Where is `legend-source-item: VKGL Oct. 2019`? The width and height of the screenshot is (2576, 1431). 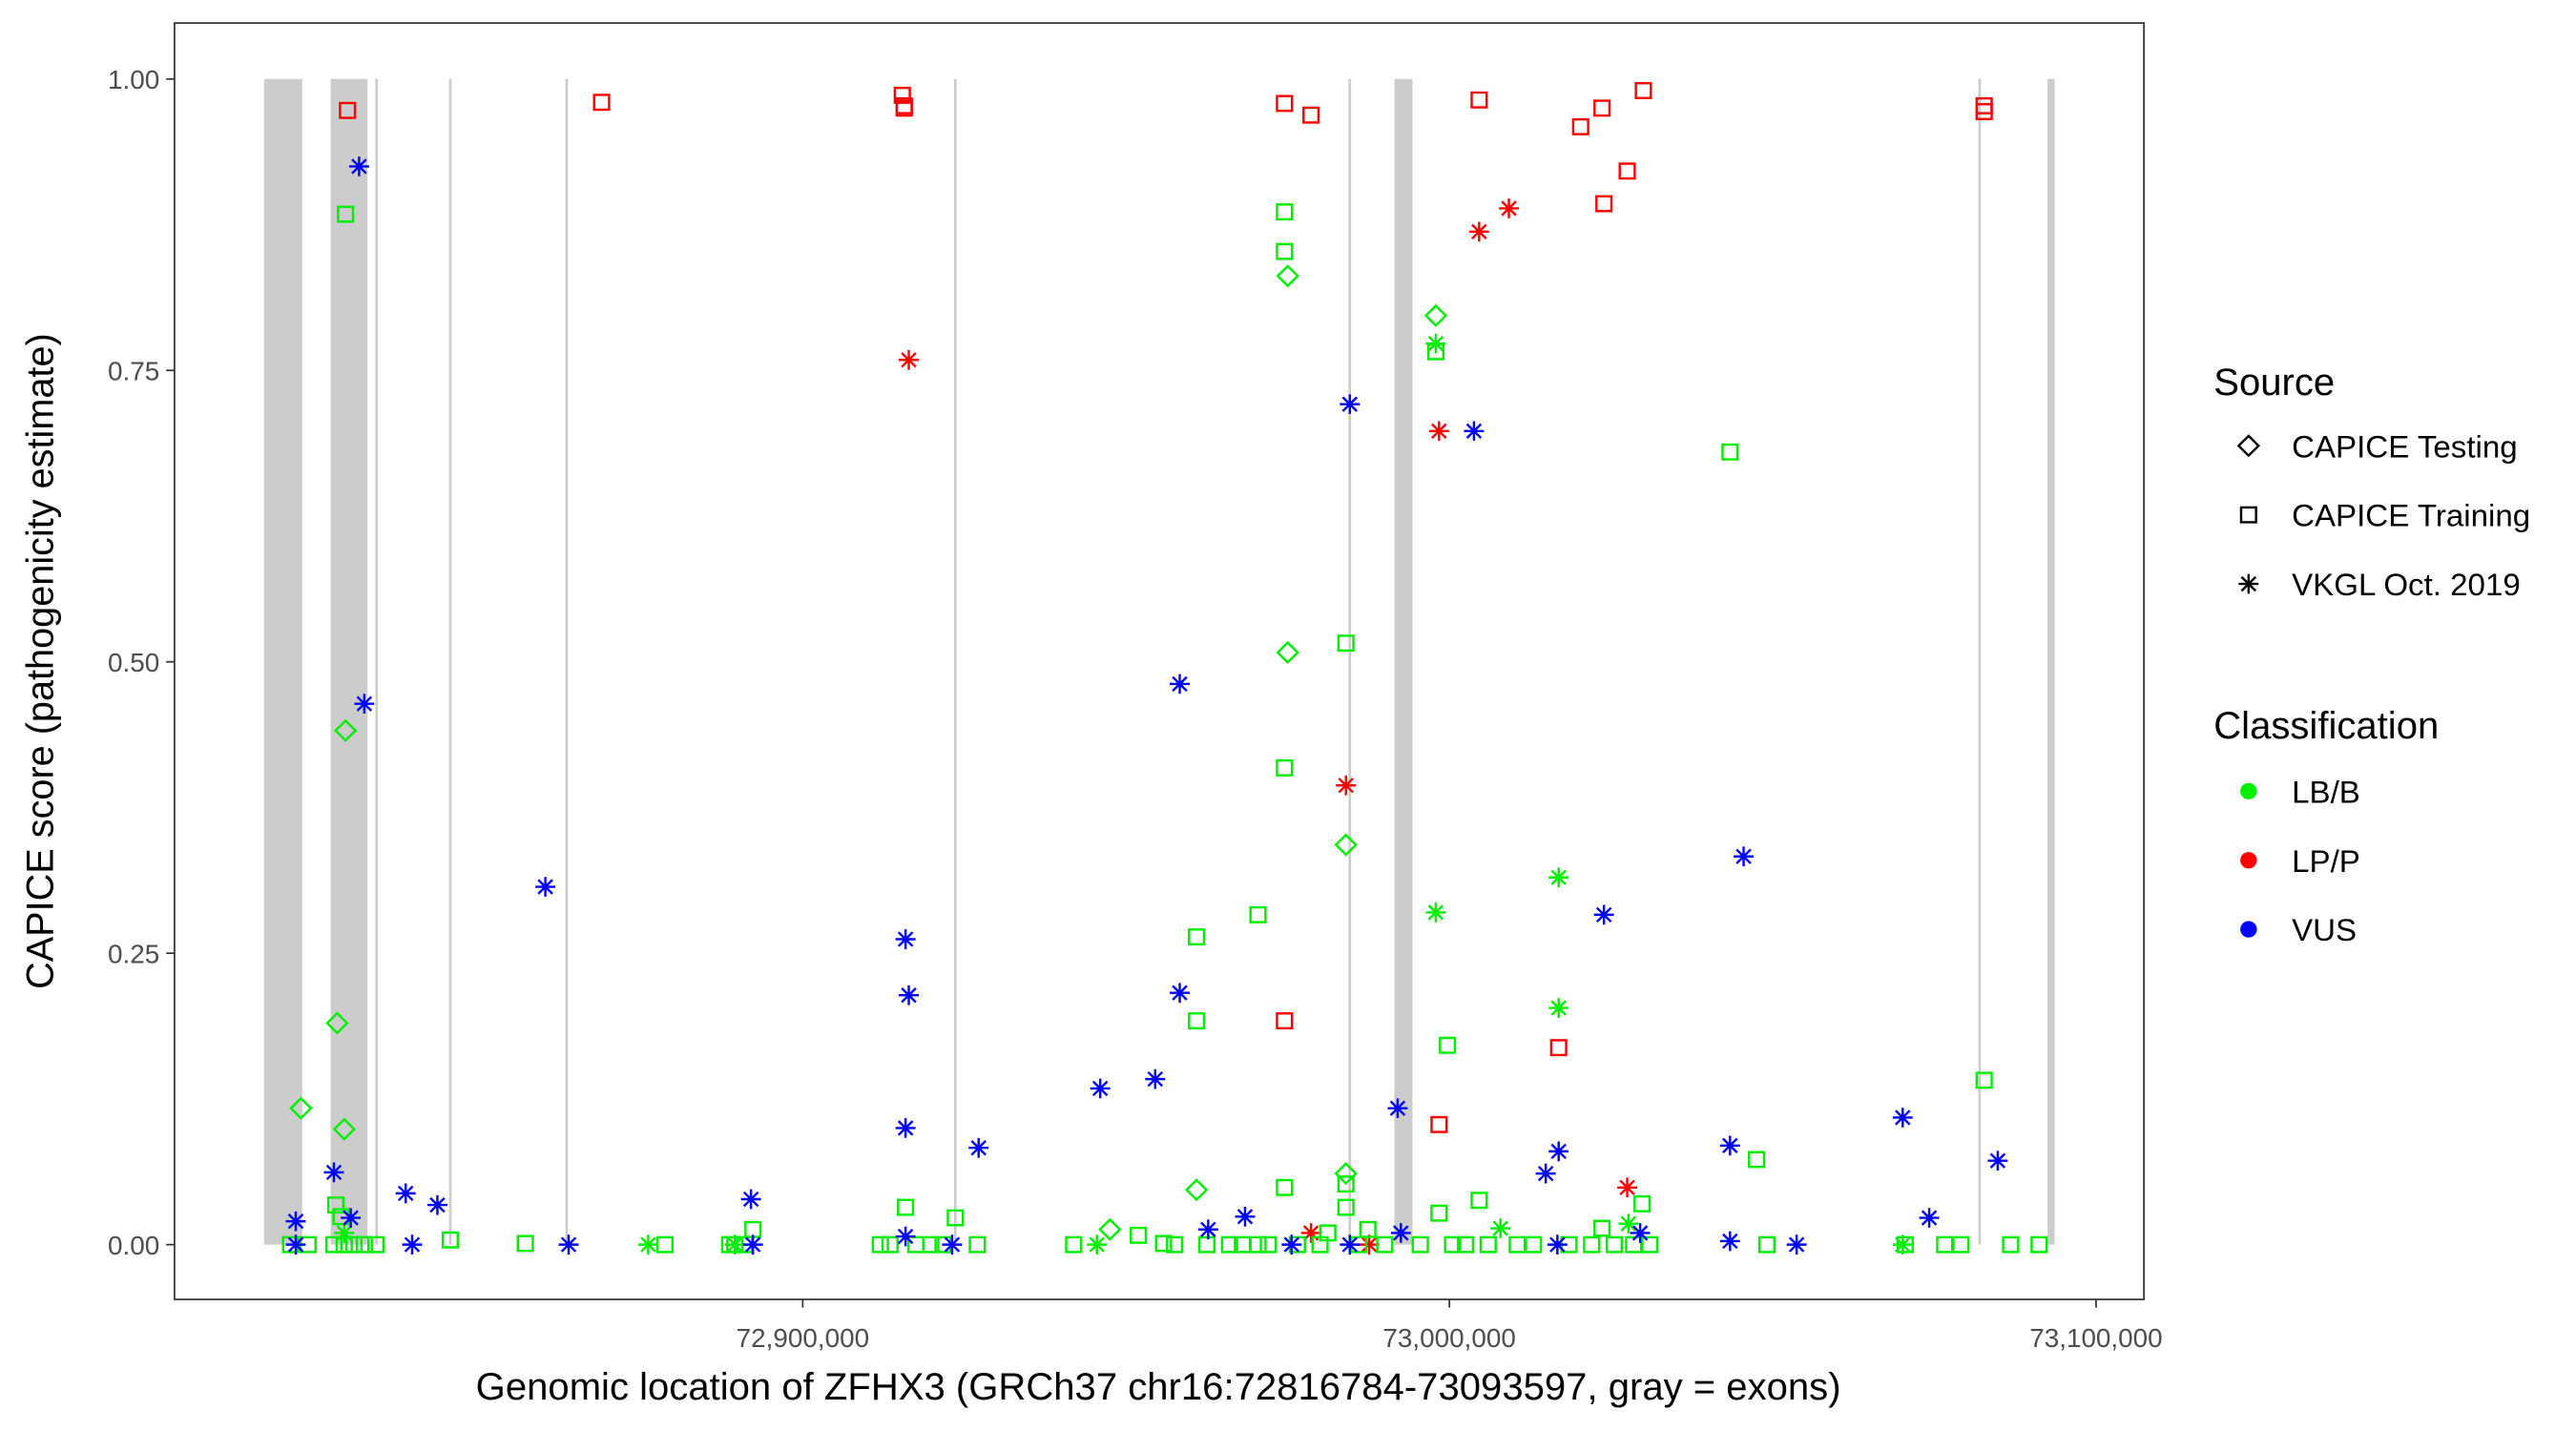 legend-source-item: VKGL Oct. 2019 is located at coordinates (2406, 584).